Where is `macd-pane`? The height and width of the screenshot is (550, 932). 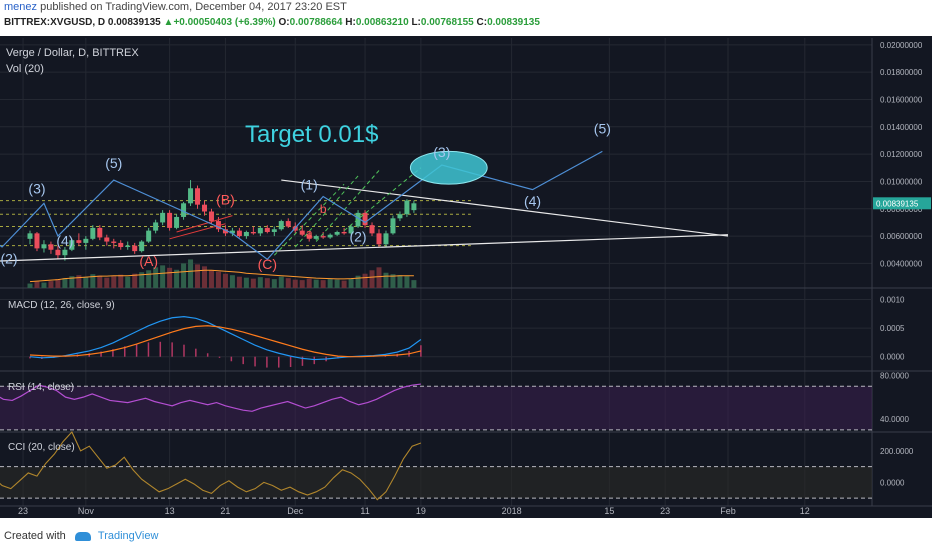
macd-pane is located at coordinates (225, 342).